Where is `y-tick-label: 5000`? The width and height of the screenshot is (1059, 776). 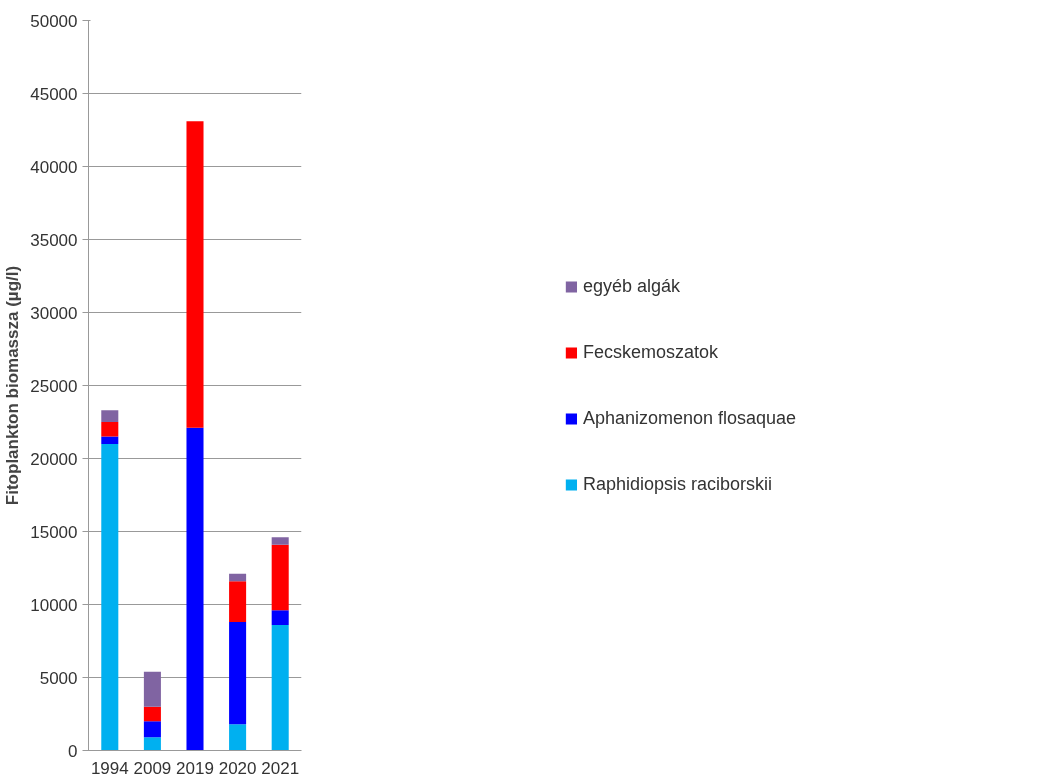
y-tick-label: 5000 is located at coordinates (58, 678).